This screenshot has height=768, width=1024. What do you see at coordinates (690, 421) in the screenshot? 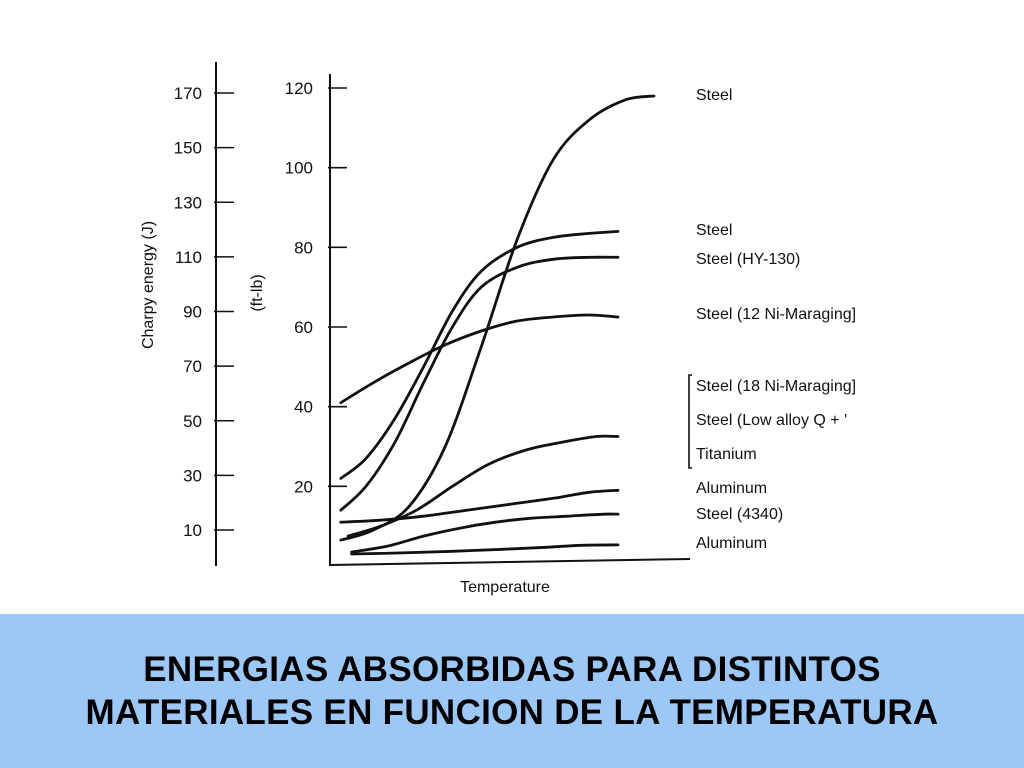
I see `group-bracket` at bounding box center [690, 421].